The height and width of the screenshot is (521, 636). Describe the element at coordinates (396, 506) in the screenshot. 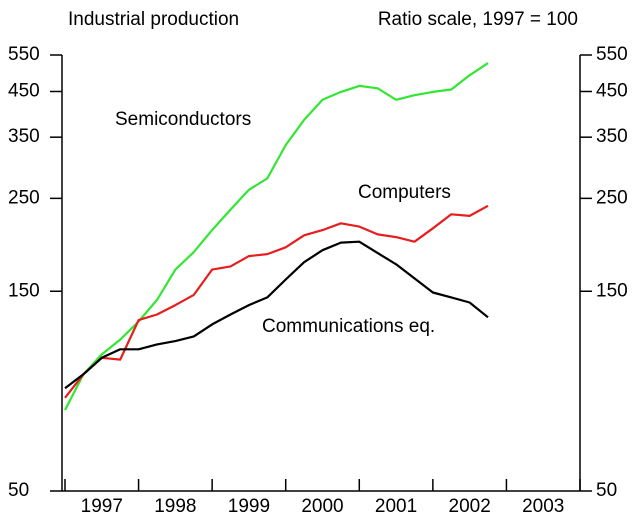

I see `x-tick-label: 2001` at that location.